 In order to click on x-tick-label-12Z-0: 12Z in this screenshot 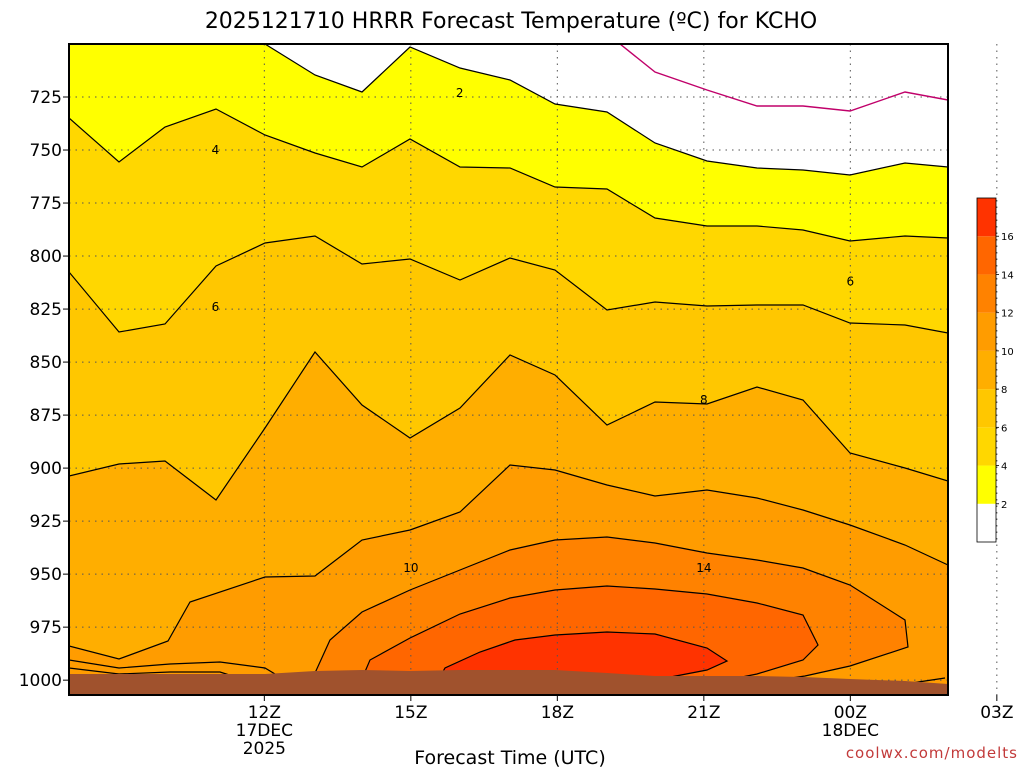, I will do `click(264, 713)`.